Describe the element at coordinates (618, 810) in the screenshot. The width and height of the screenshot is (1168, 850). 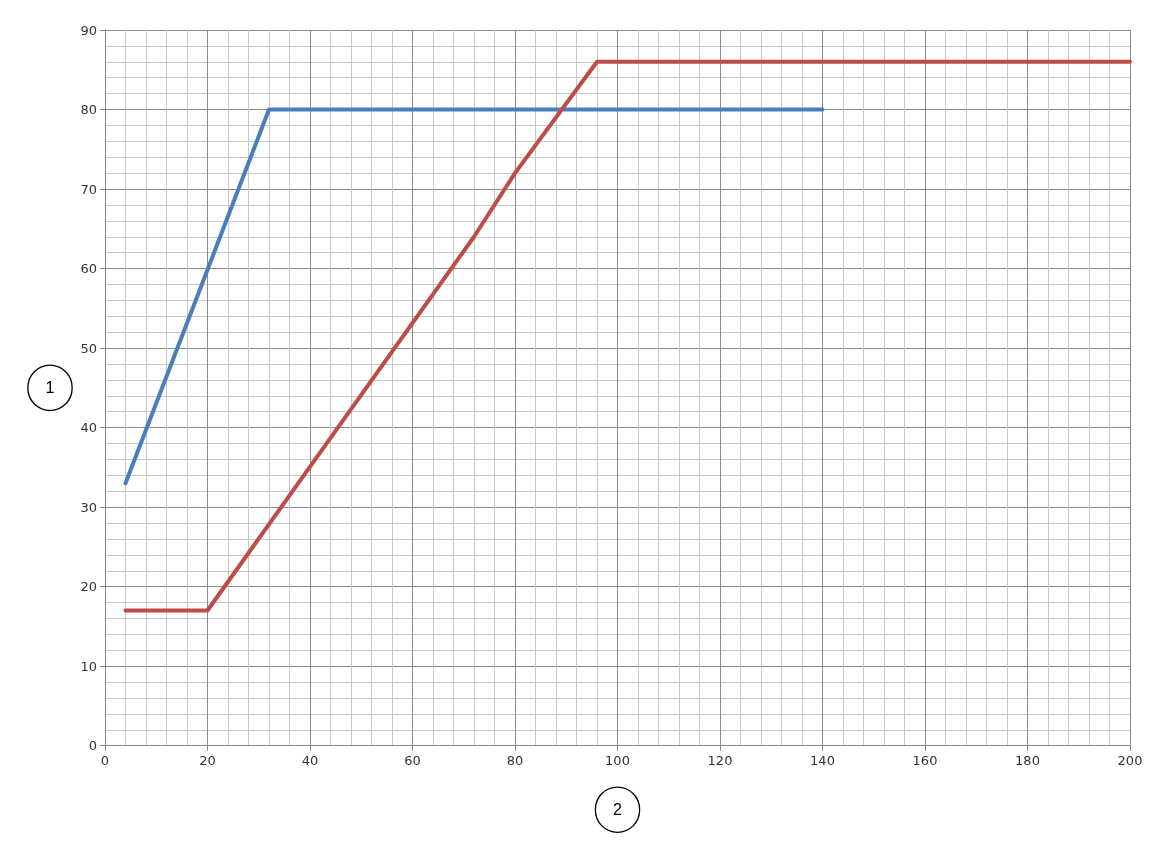
I see `x-axis-title: 2` at that location.